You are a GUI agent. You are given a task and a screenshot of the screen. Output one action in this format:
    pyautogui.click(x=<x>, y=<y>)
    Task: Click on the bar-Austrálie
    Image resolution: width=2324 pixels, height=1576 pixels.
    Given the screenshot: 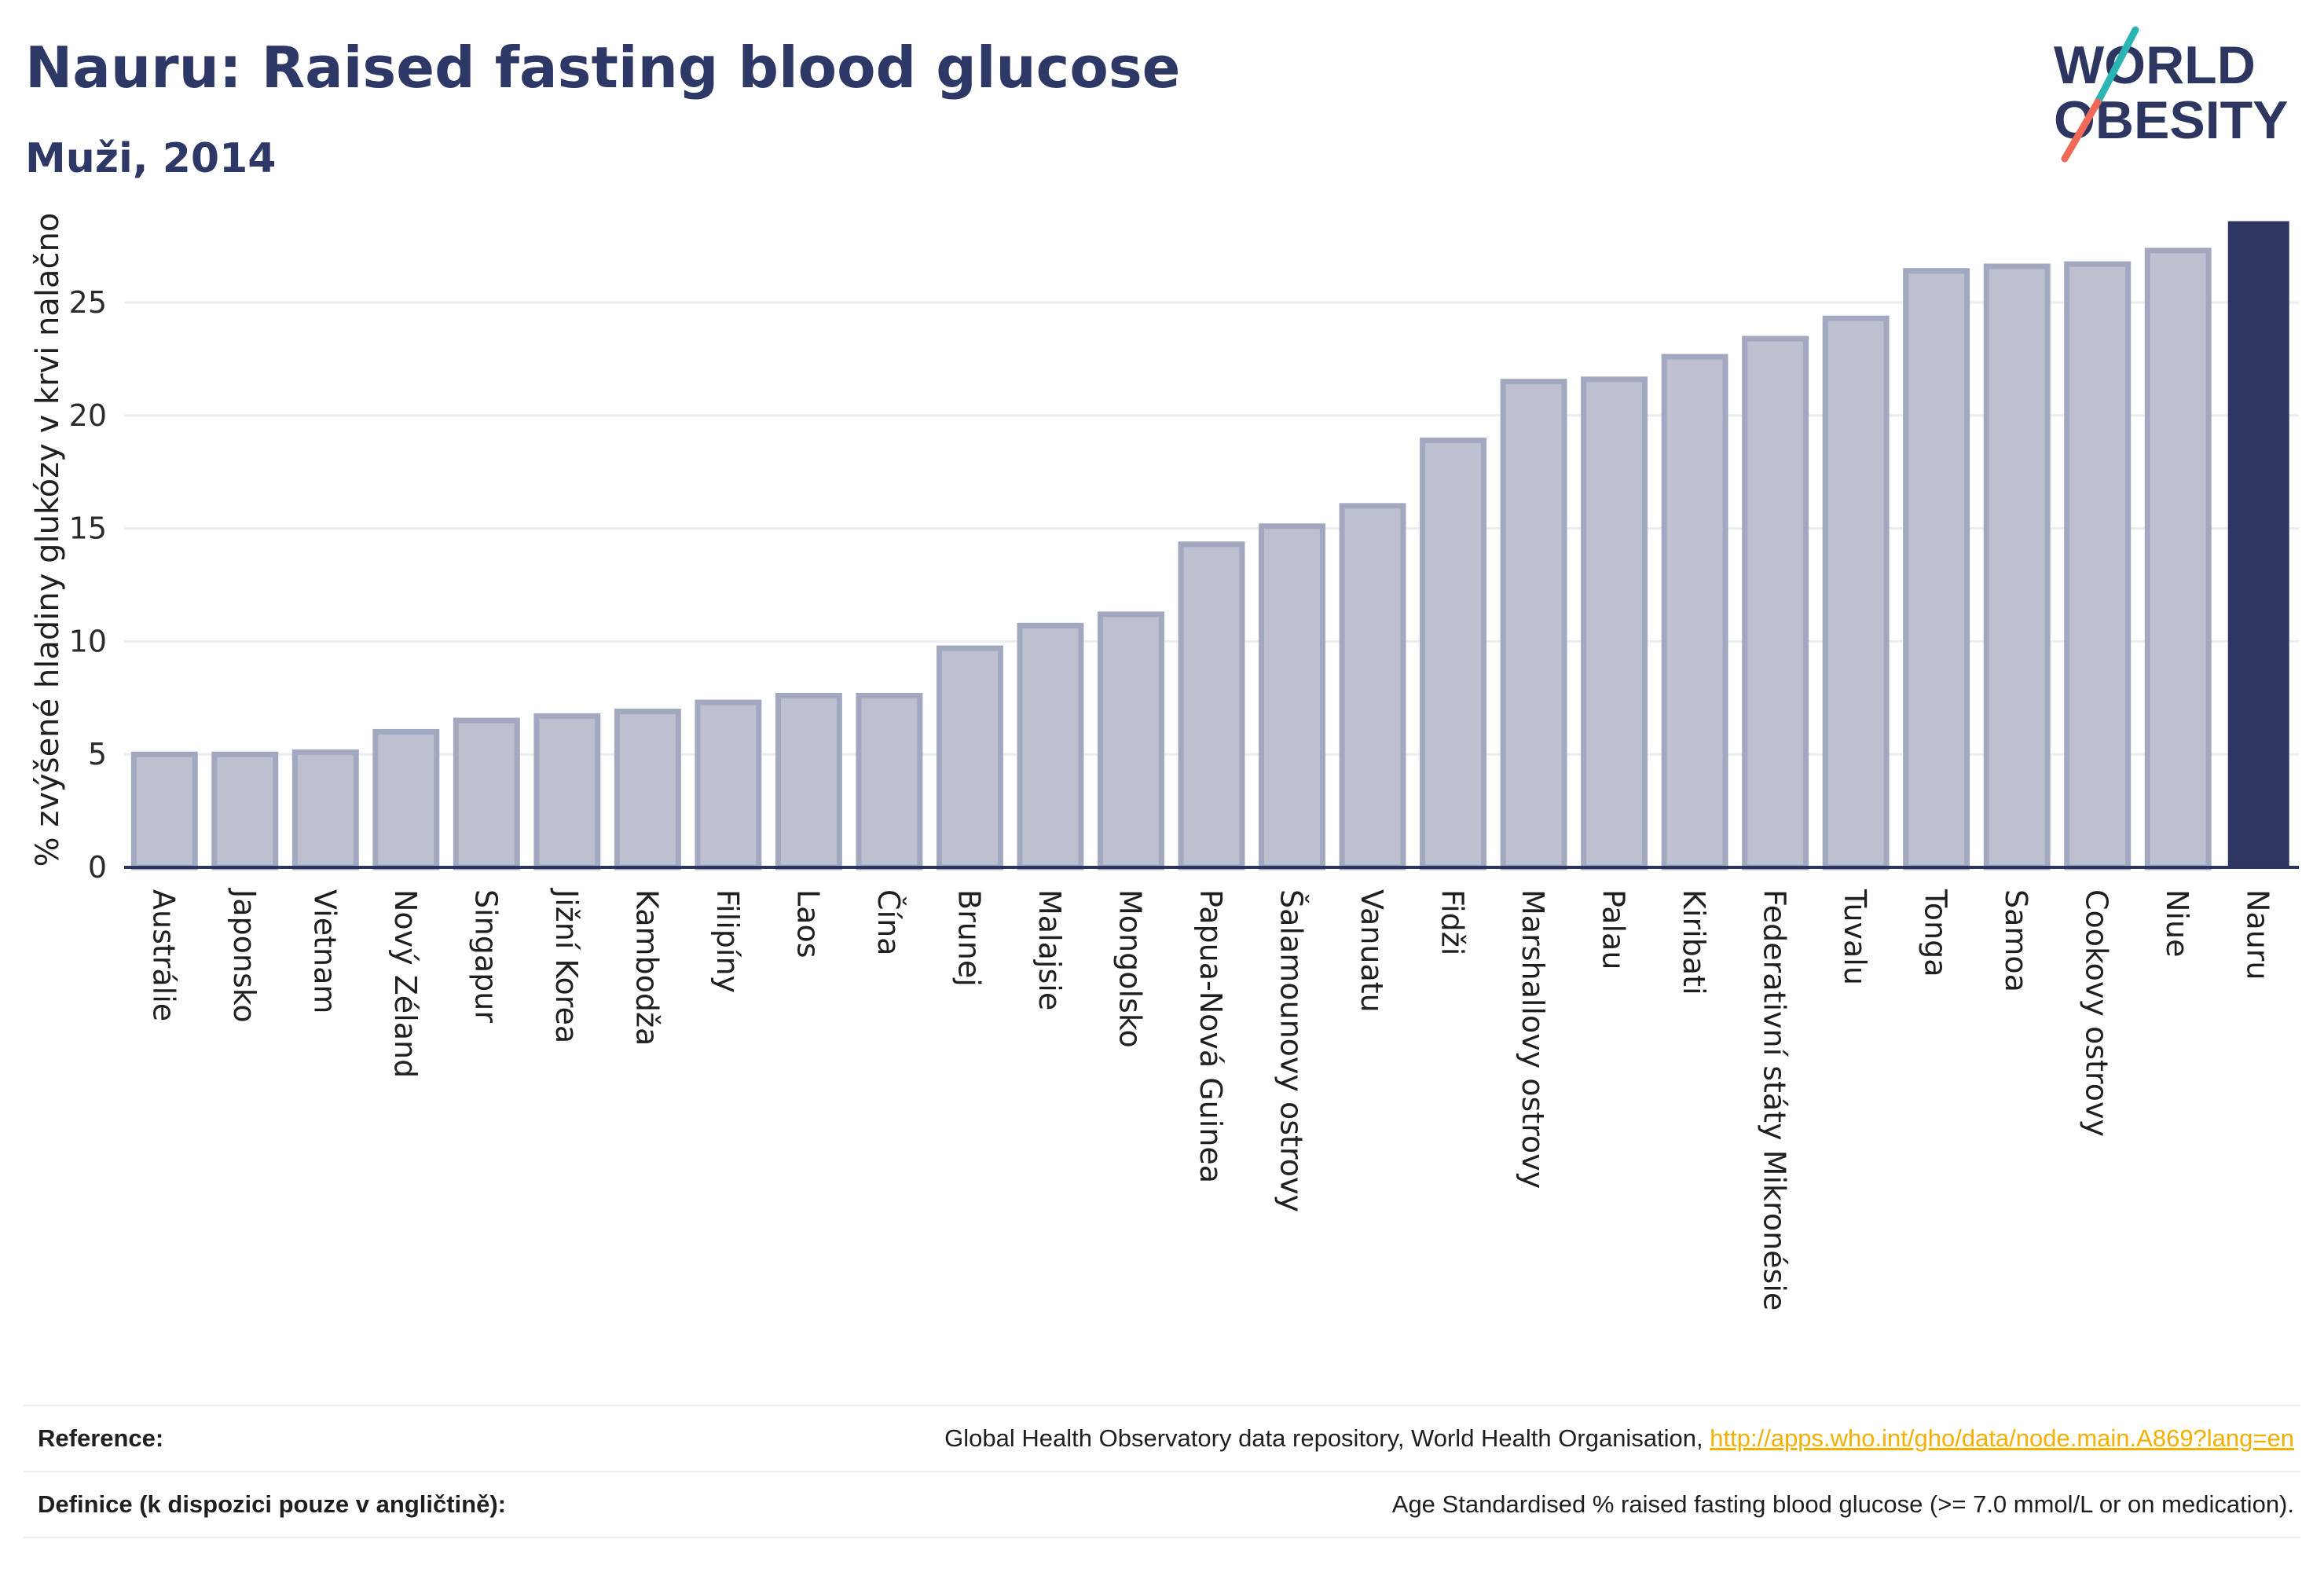 What is the action you would take?
    pyautogui.click(x=164, y=810)
    